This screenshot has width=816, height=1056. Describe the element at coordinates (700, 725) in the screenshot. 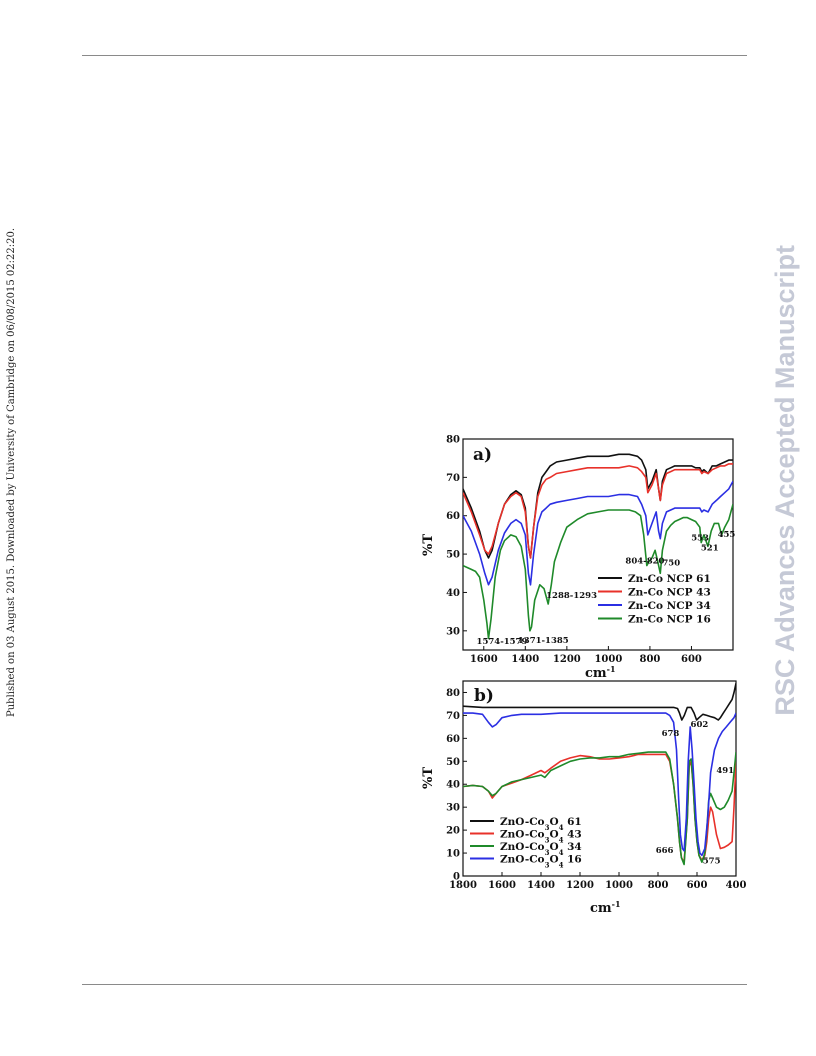

I see `peak-annotation: 602` at that location.